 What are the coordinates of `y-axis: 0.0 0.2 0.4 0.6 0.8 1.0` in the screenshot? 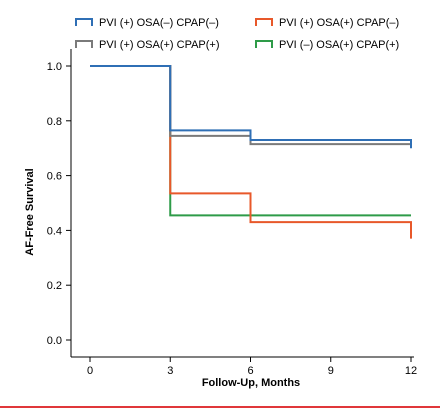 It's located at (59, 203).